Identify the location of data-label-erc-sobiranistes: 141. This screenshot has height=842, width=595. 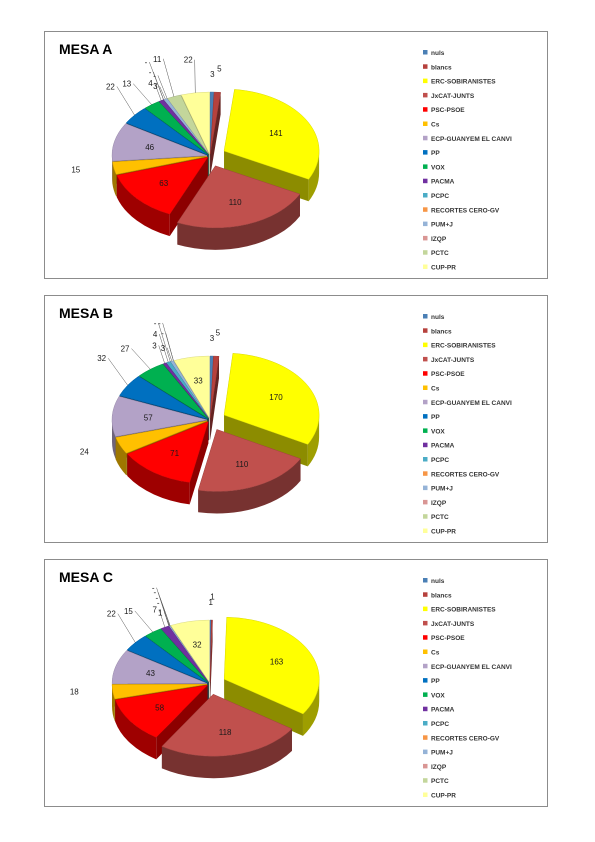
(276, 133).